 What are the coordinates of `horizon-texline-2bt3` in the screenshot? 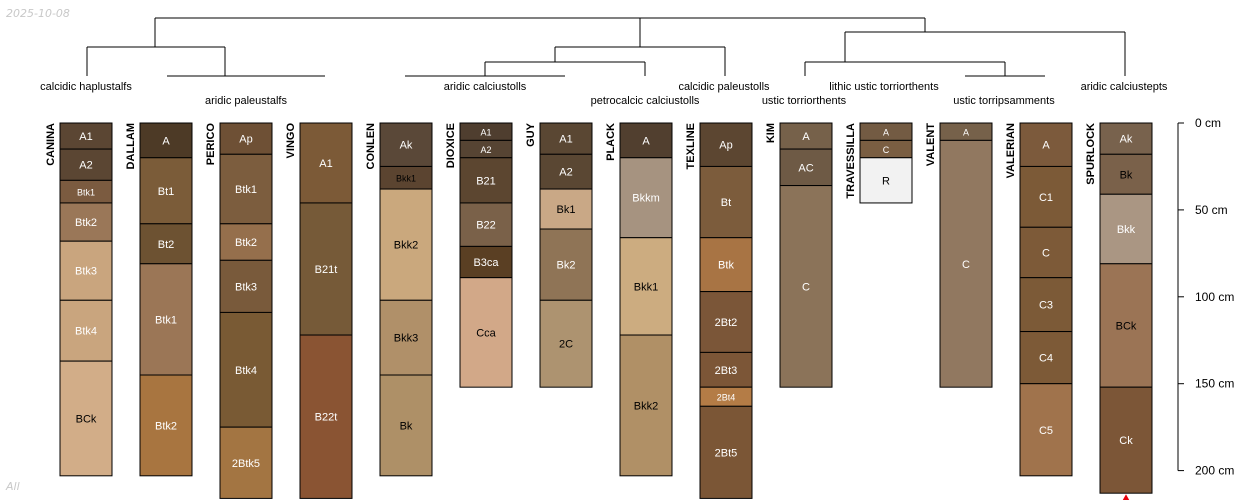 It's located at (726, 369).